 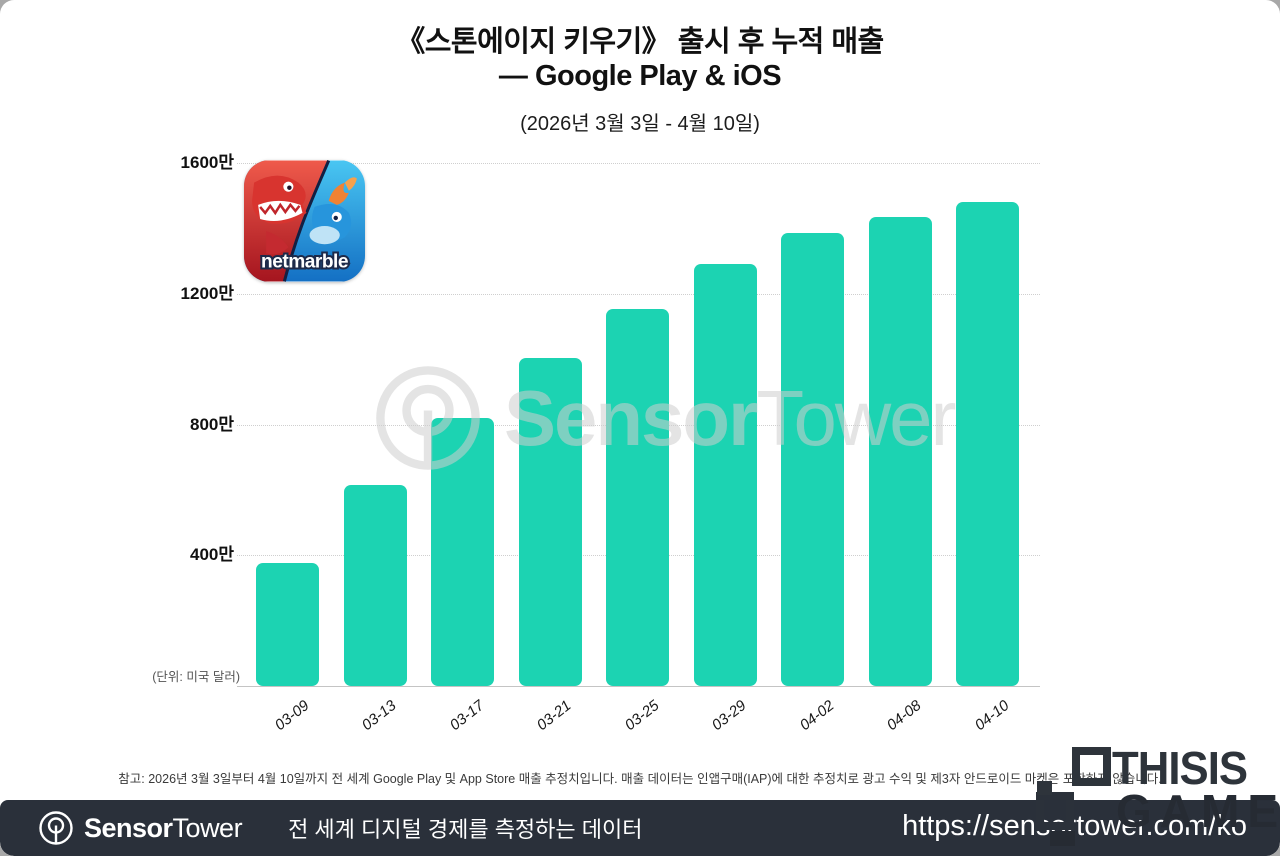 What do you see at coordinates (207, 827) in the screenshot?
I see `footer-brand-light: Tower` at bounding box center [207, 827].